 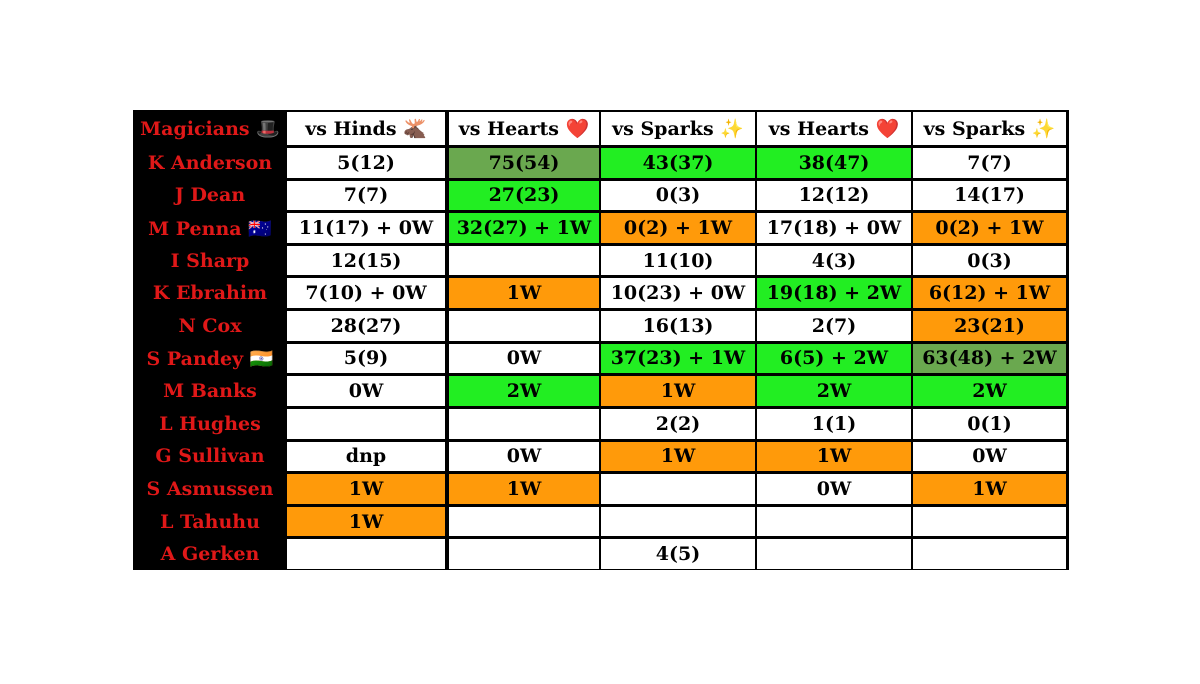 I want to click on player-name: M Penna 🇦🇺, so click(x=210, y=228).